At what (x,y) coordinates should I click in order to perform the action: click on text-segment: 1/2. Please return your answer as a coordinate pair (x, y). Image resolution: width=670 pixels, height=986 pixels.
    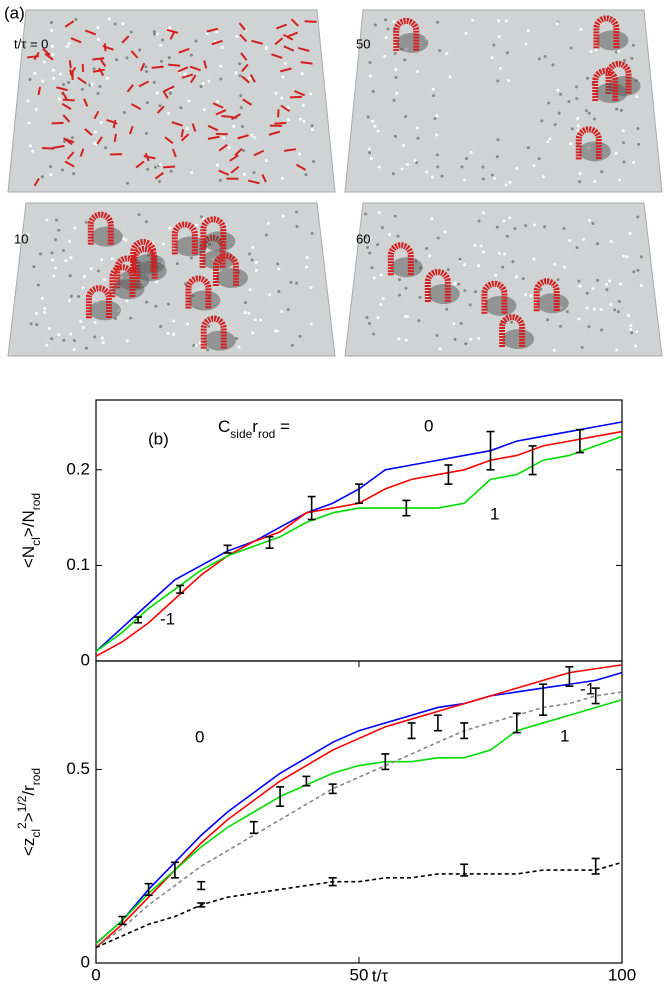
    Looking at the image, I should click on (22, 803).